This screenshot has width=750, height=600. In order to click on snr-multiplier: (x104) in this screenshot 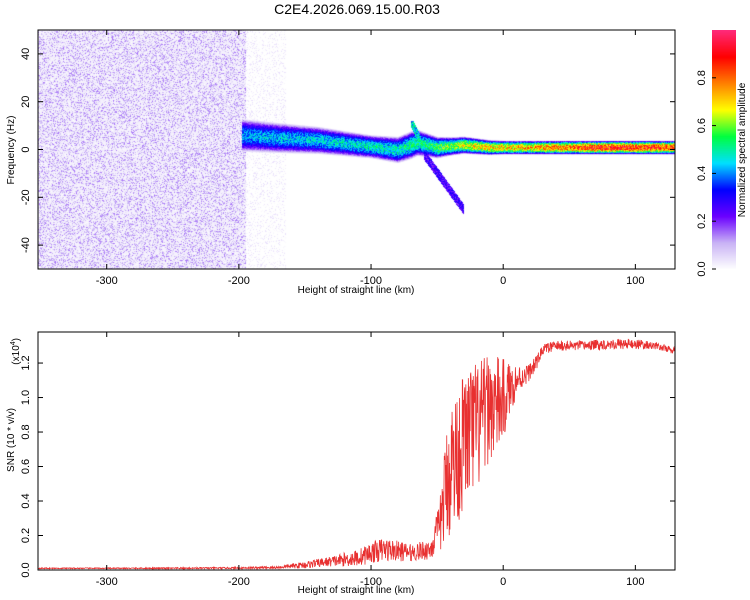, I will do `click(16, 351)`.